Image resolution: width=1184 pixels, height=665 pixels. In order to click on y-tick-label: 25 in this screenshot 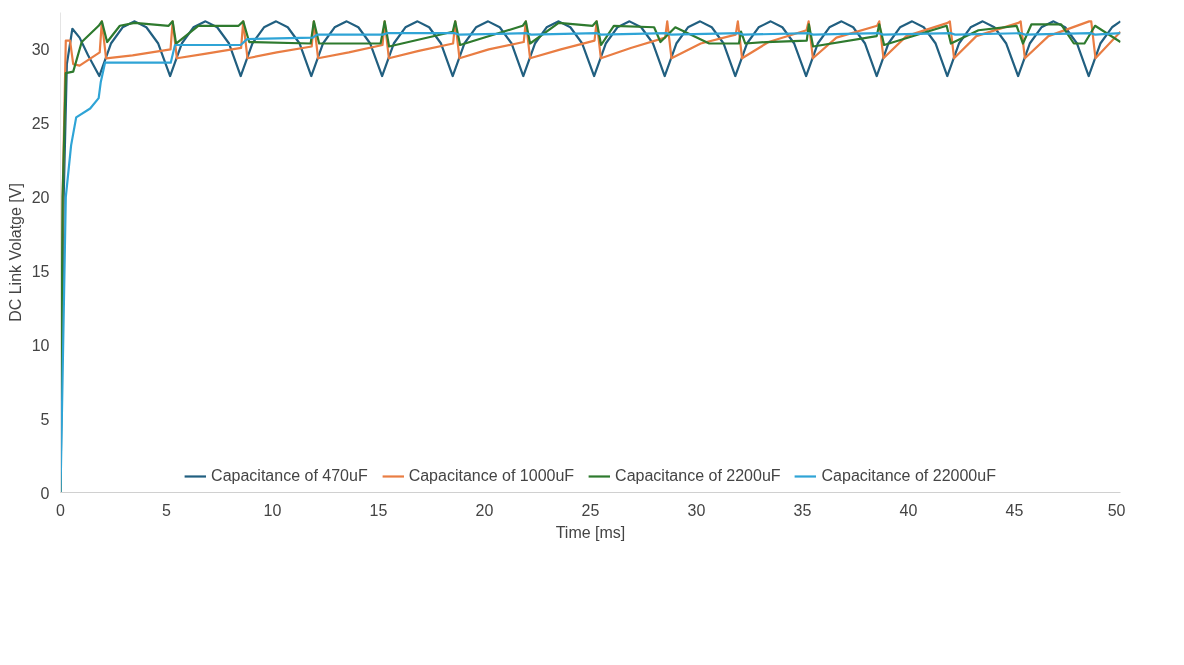, I will do `click(40, 124)`.